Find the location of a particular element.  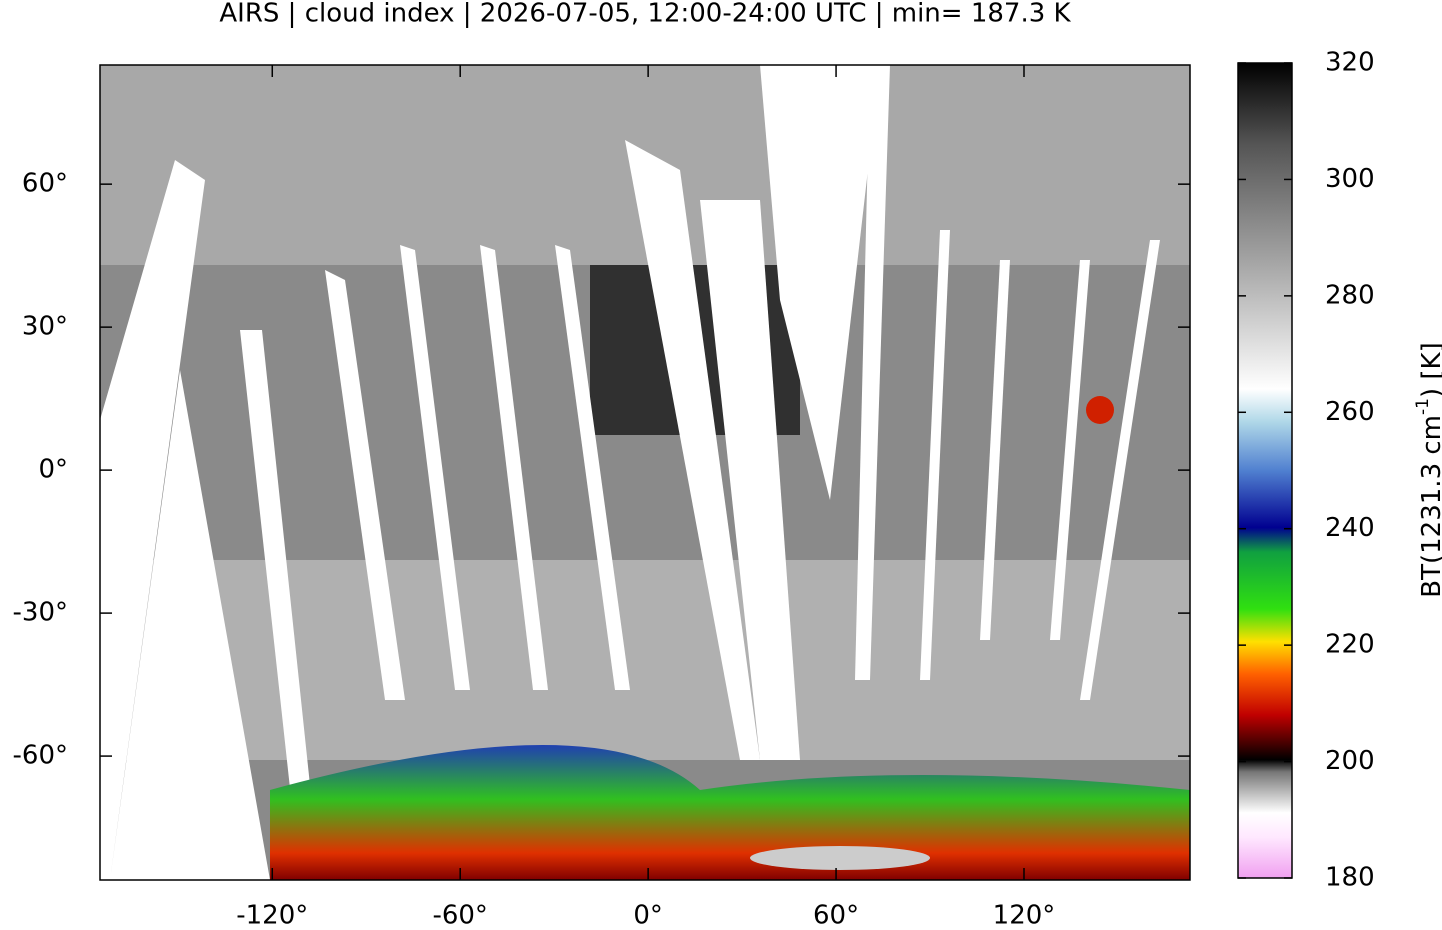

colorbar-tick-label: 220 is located at coordinates (1350, 645).